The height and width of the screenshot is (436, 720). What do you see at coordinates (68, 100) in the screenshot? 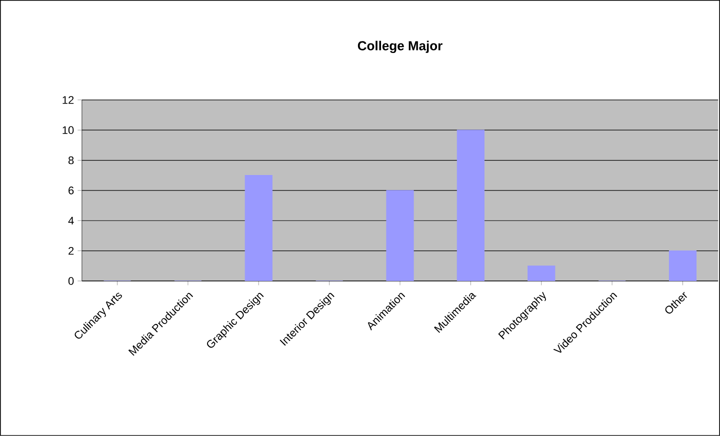
I see `y-tick-label: 12` at bounding box center [68, 100].